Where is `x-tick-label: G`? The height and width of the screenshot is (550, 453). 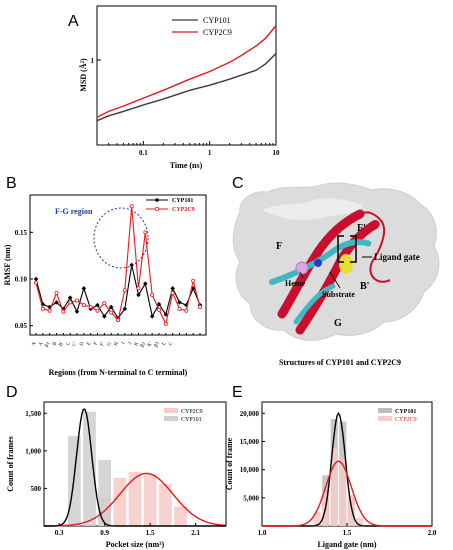
x-tick-label: G is located at coordinates (110, 344).